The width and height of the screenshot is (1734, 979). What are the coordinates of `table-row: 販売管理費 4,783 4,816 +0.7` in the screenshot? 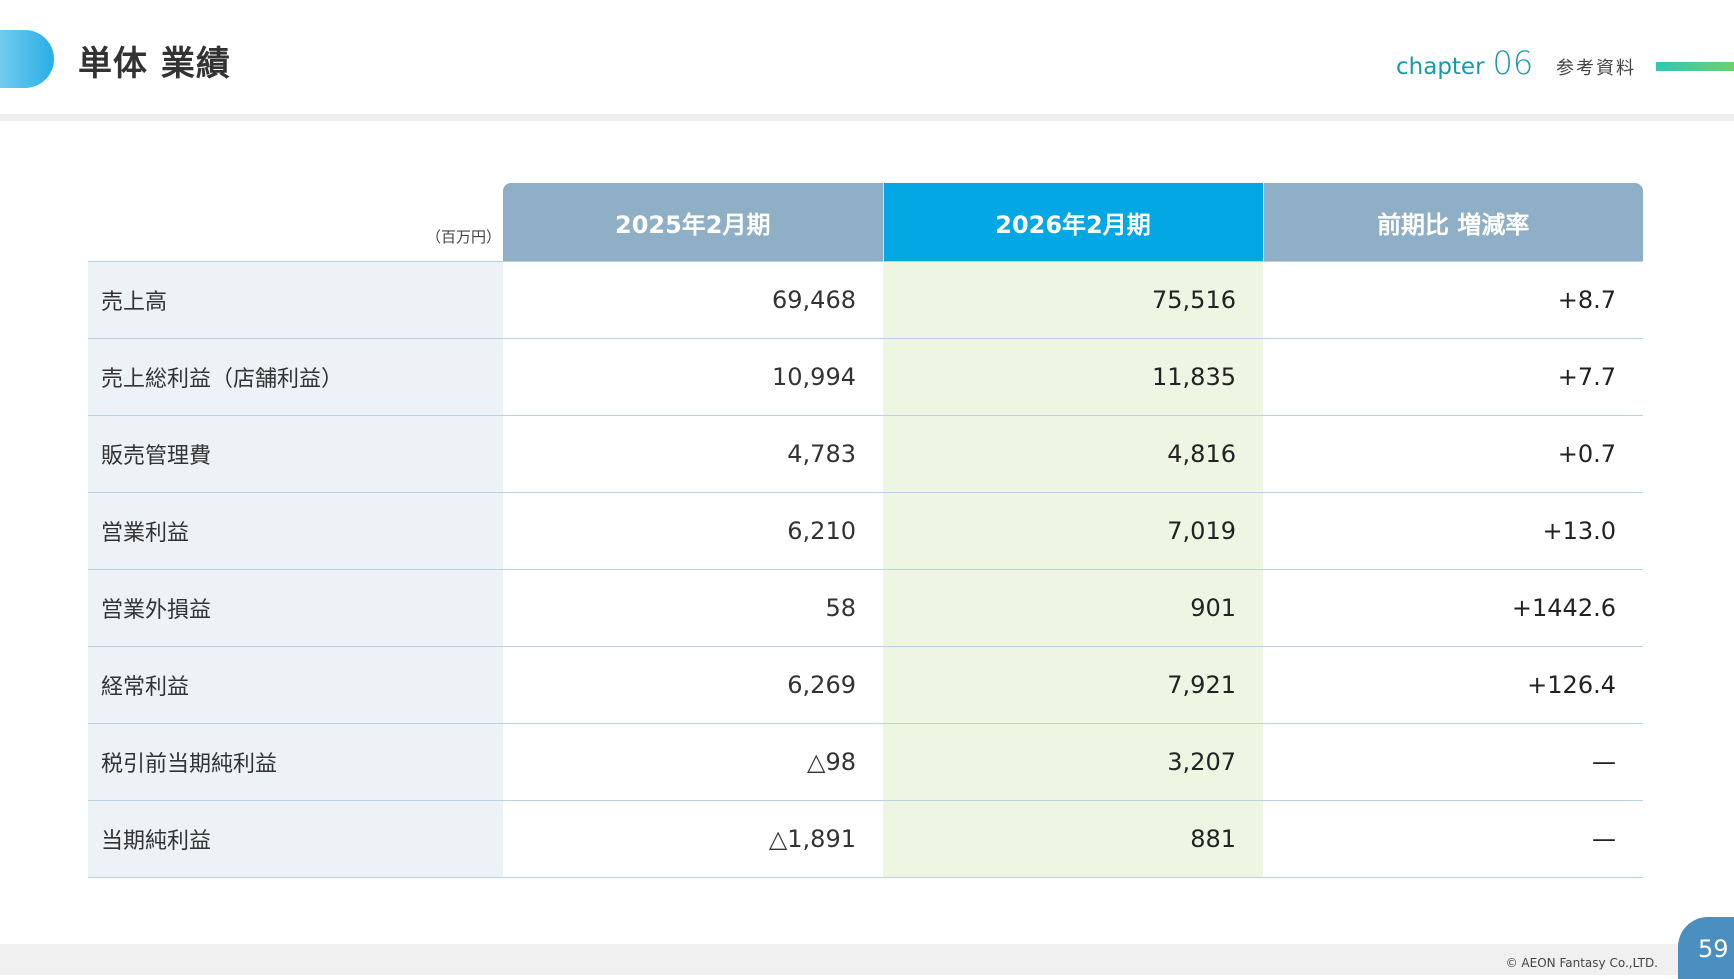 It's located at (865, 454).